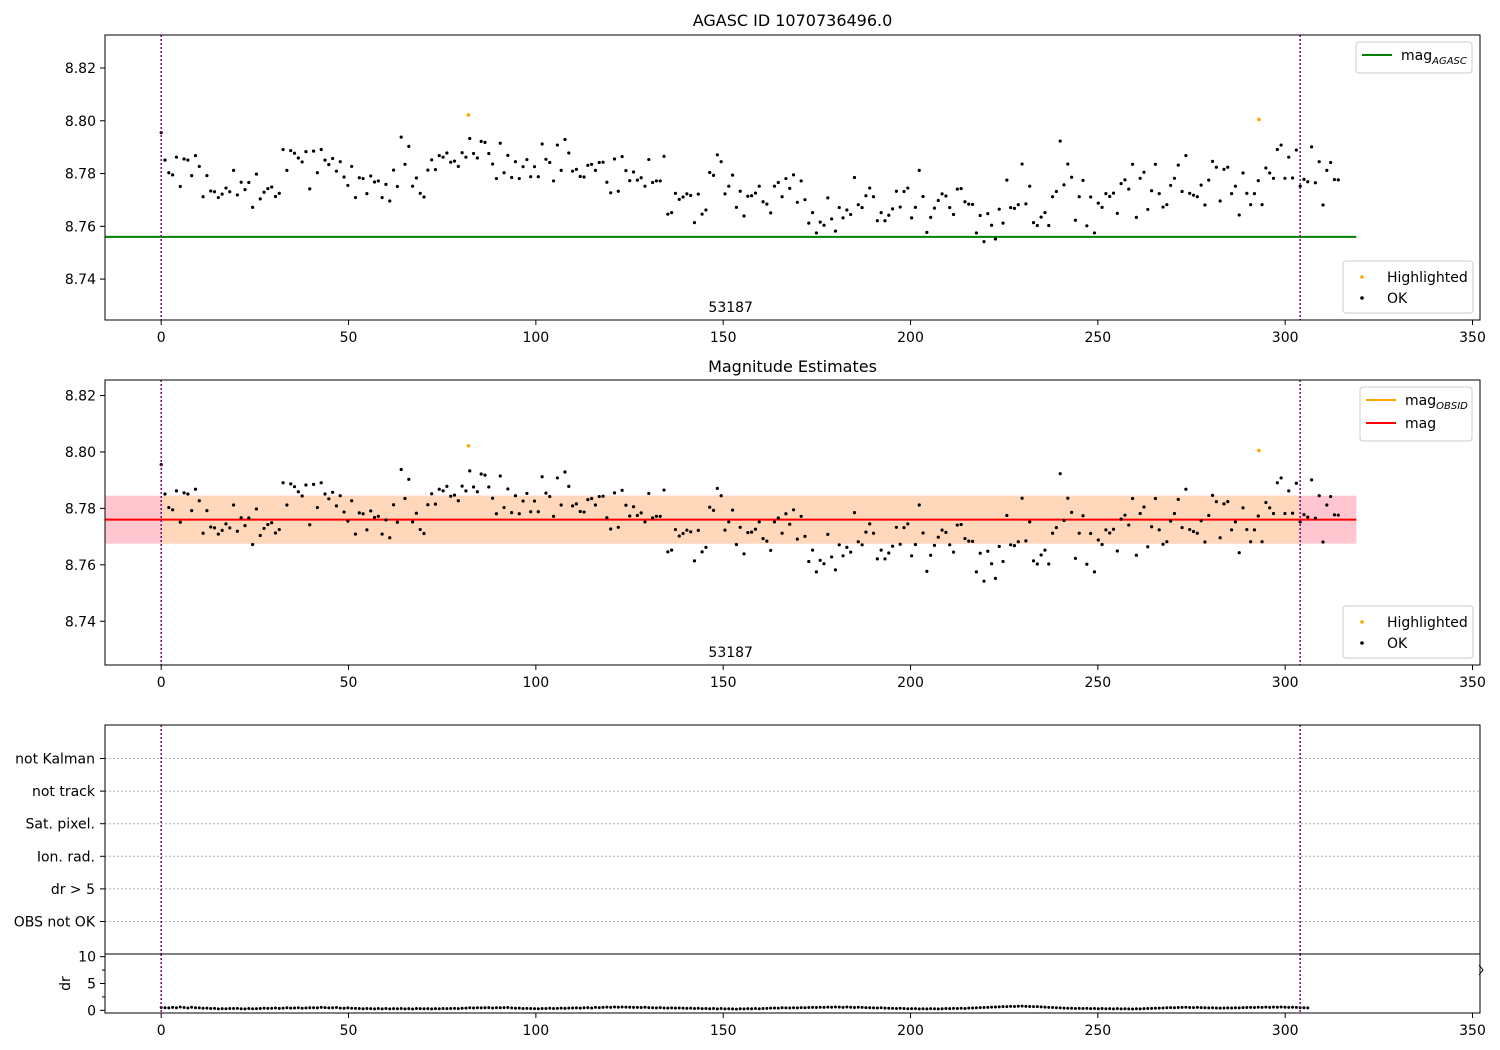 This screenshot has height=1050, width=1500. What do you see at coordinates (91, 1011) in the screenshot?
I see `y-tick-label: 0` at bounding box center [91, 1011].